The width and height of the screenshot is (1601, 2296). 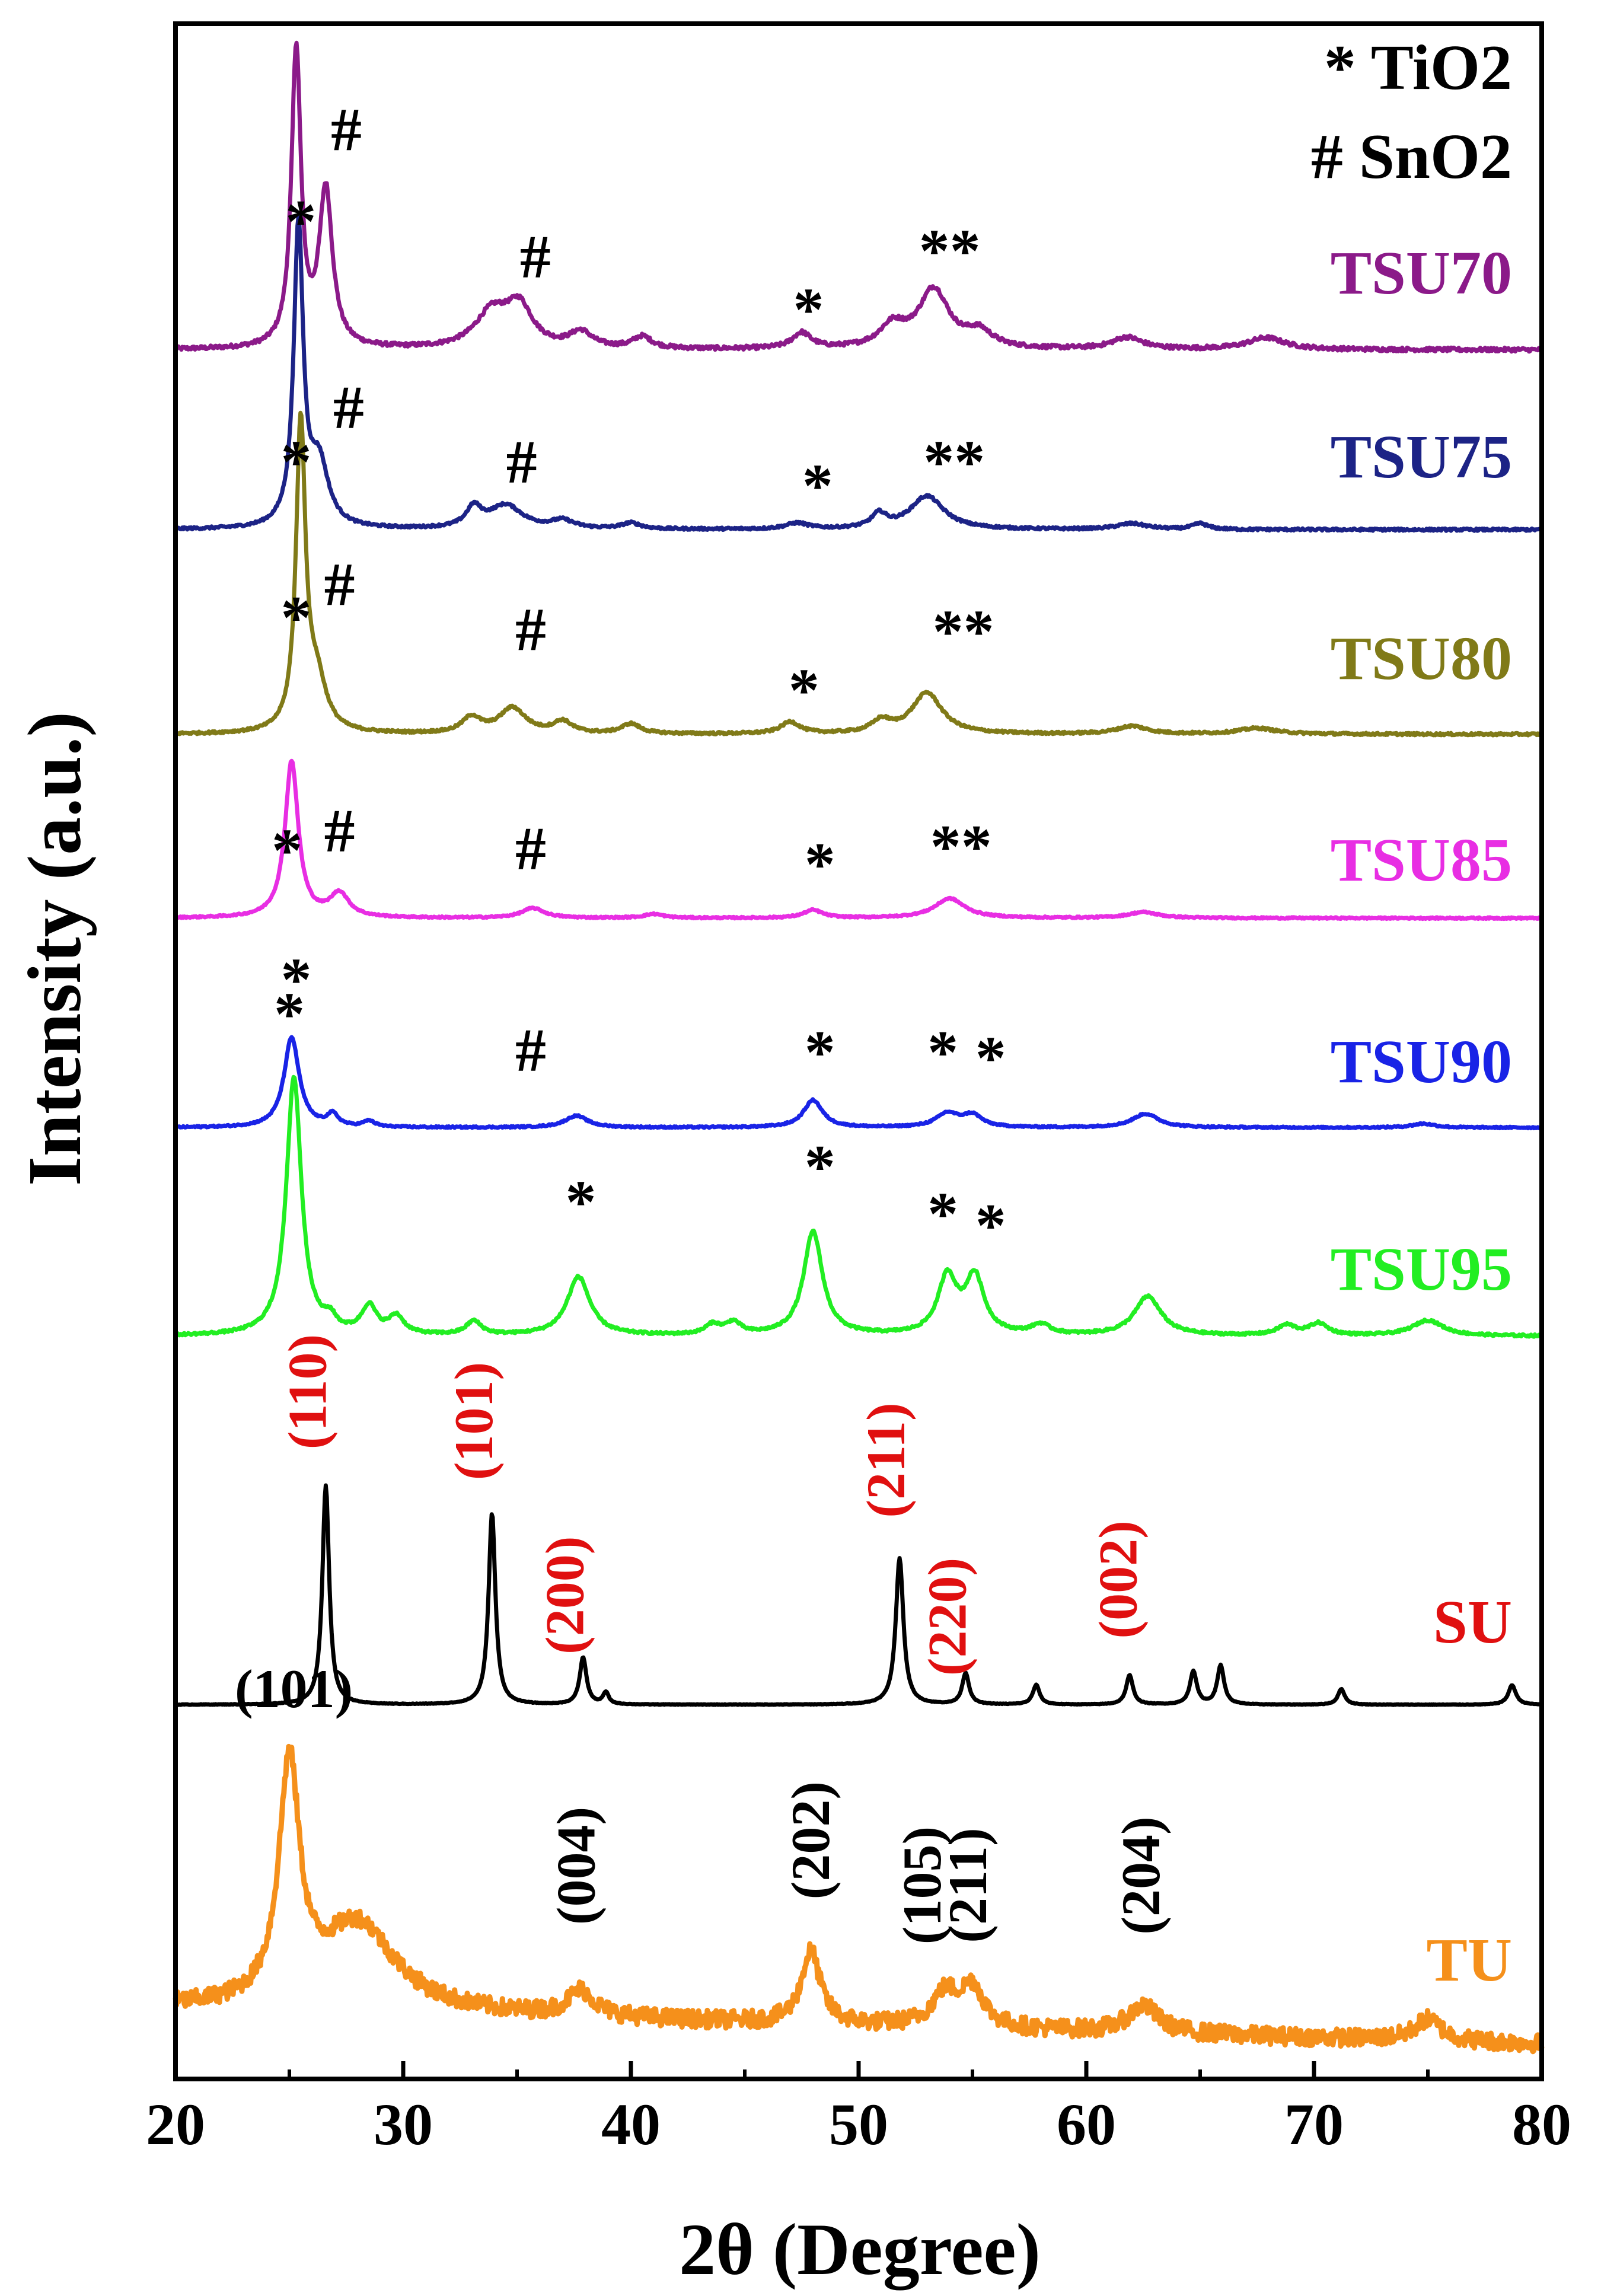 I want to click on legend-entry-sno2: # SnO2, so click(x=1411, y=157).